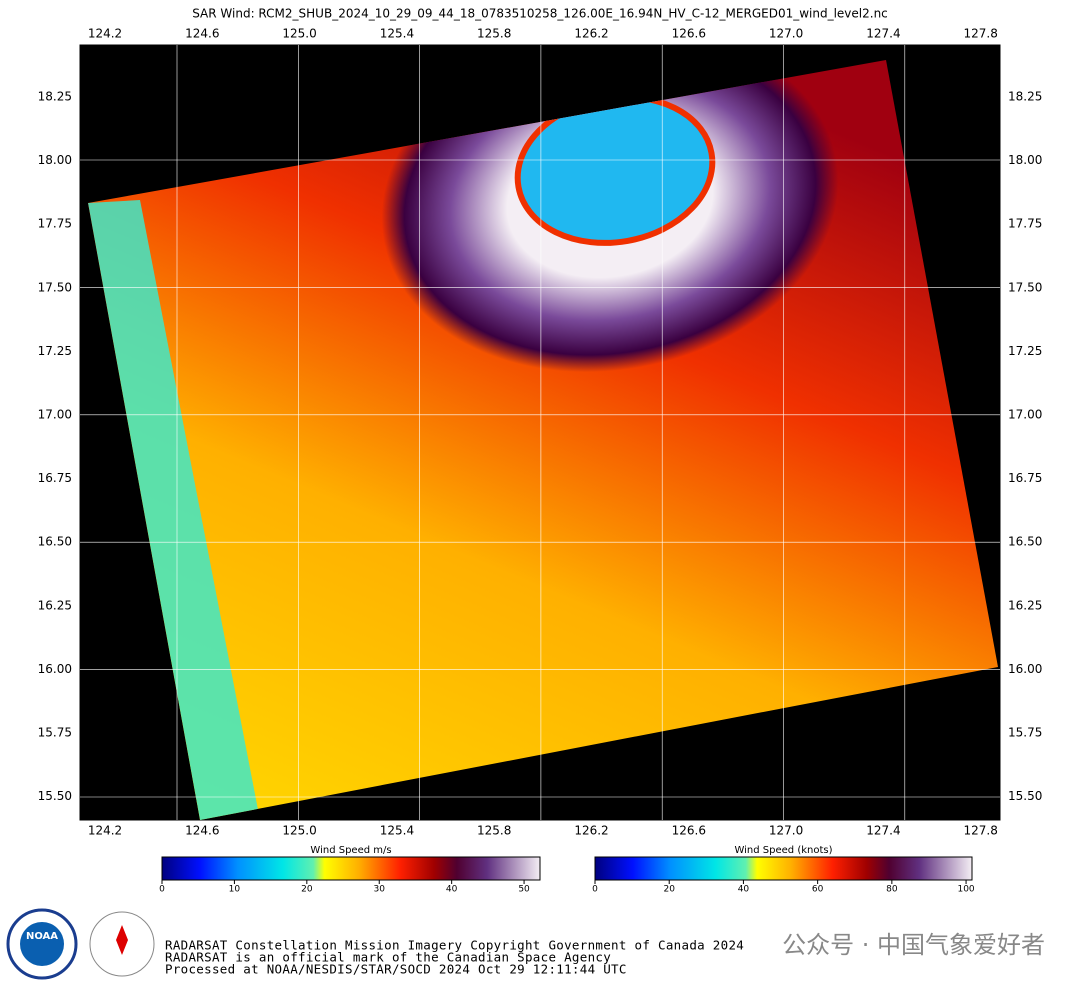 The width and height of the screenshot is (1080, 991). Describe the element at coordinates (235, 890) in the screenshot. I see `colorbar-tick-label: 10` at that location.